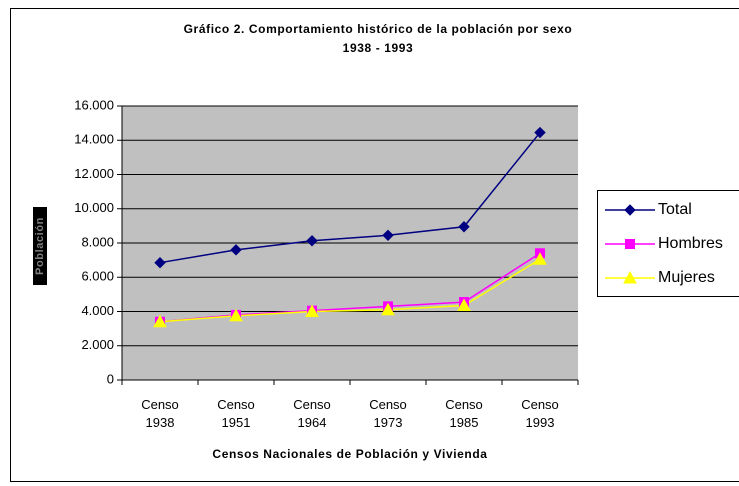 This screenshot has width=739, height=486. I want to click on y-label-background, so click(40, 246).